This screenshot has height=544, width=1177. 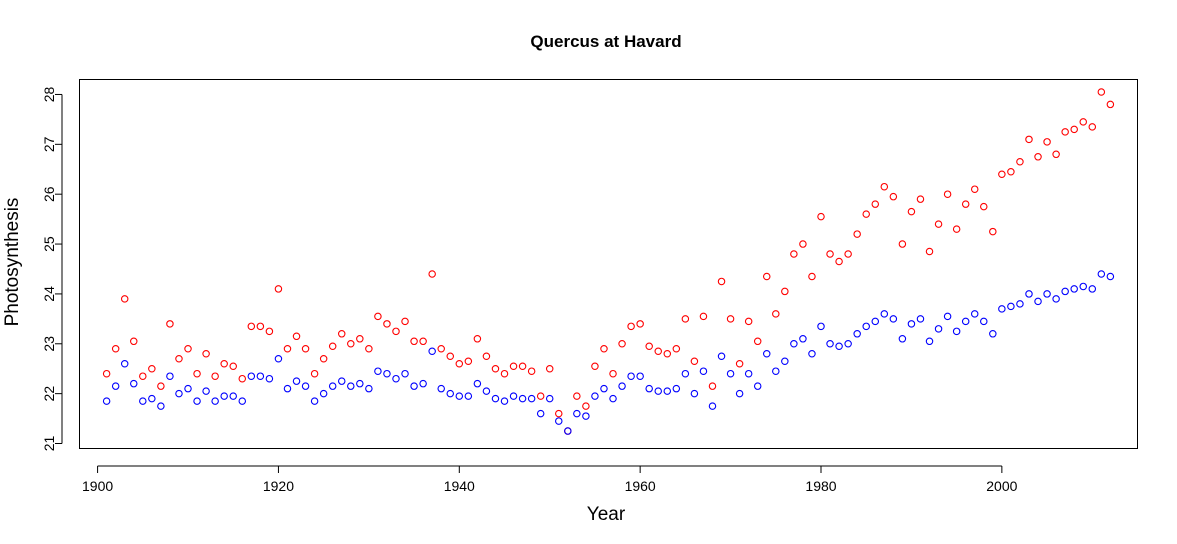 What do you see at coordinates (49, 394) in the screenshot?
I see `y-tick-label: 22` at bounding box center [49, 394].